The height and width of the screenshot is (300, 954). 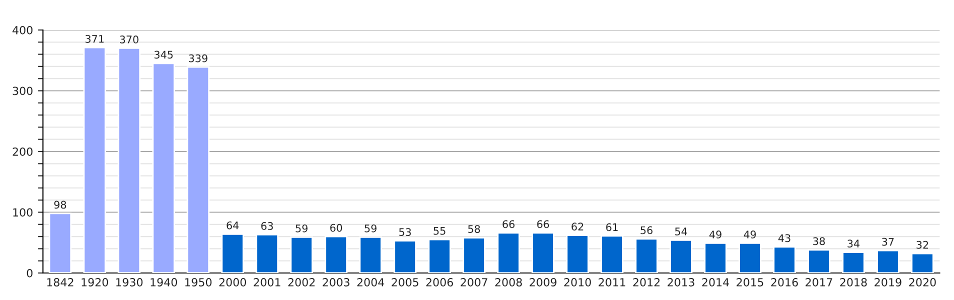 I want to click on x-tick-label: 2020, so click(x=922, y=282).